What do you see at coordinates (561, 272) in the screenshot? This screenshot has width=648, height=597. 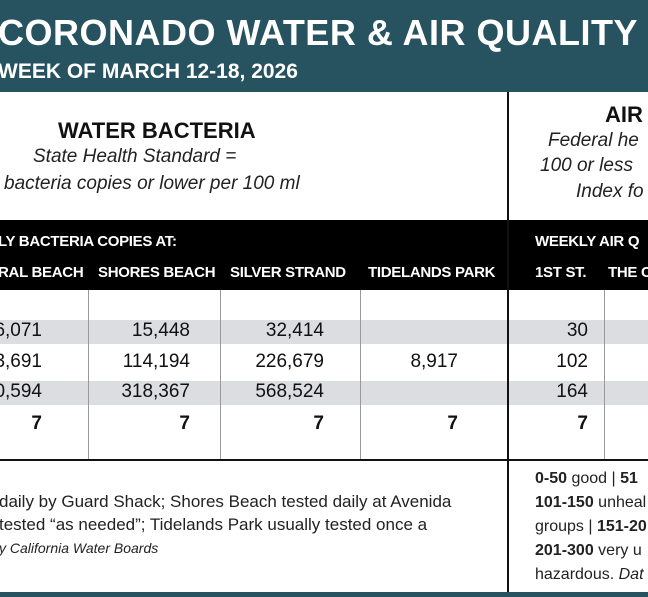 I see `col-header: 1ST ST.` at bounding box center [561, 272].